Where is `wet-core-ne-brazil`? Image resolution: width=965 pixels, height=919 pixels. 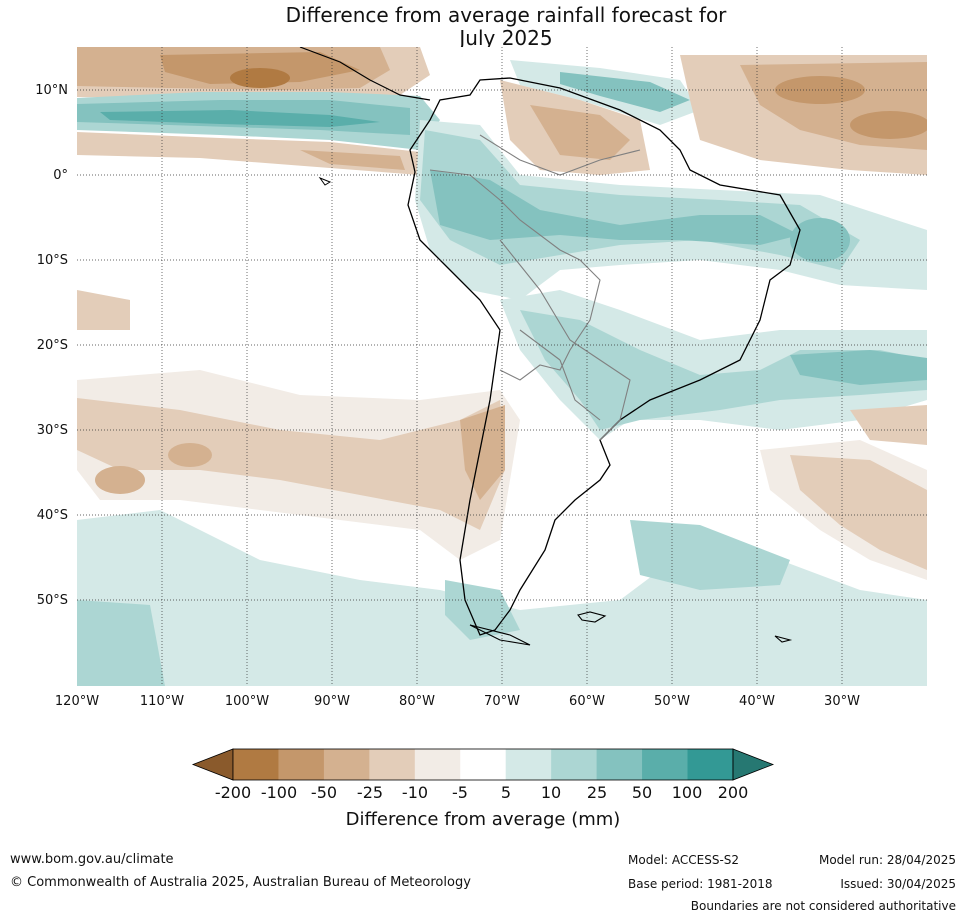
wet-core-ne-brazil is located at coordinates (820, 240).